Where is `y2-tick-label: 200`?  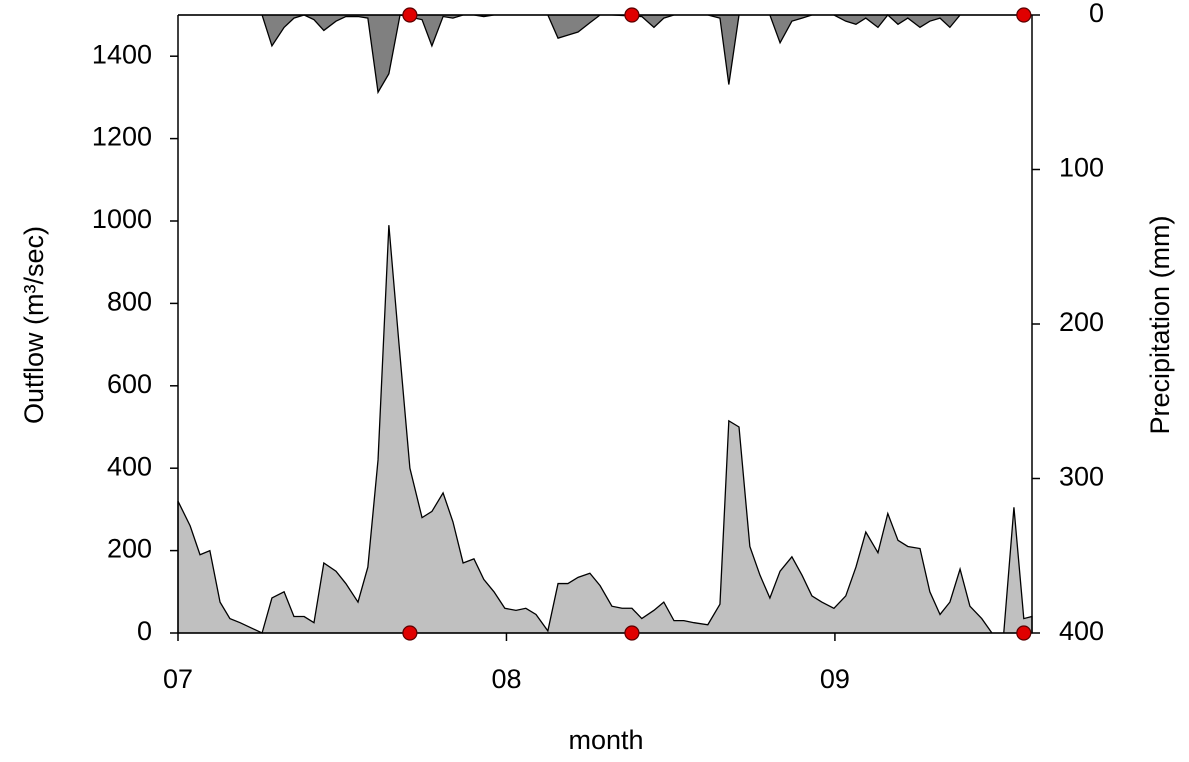
y2-tick-label: 200 is located at coordinates (1081, 322).